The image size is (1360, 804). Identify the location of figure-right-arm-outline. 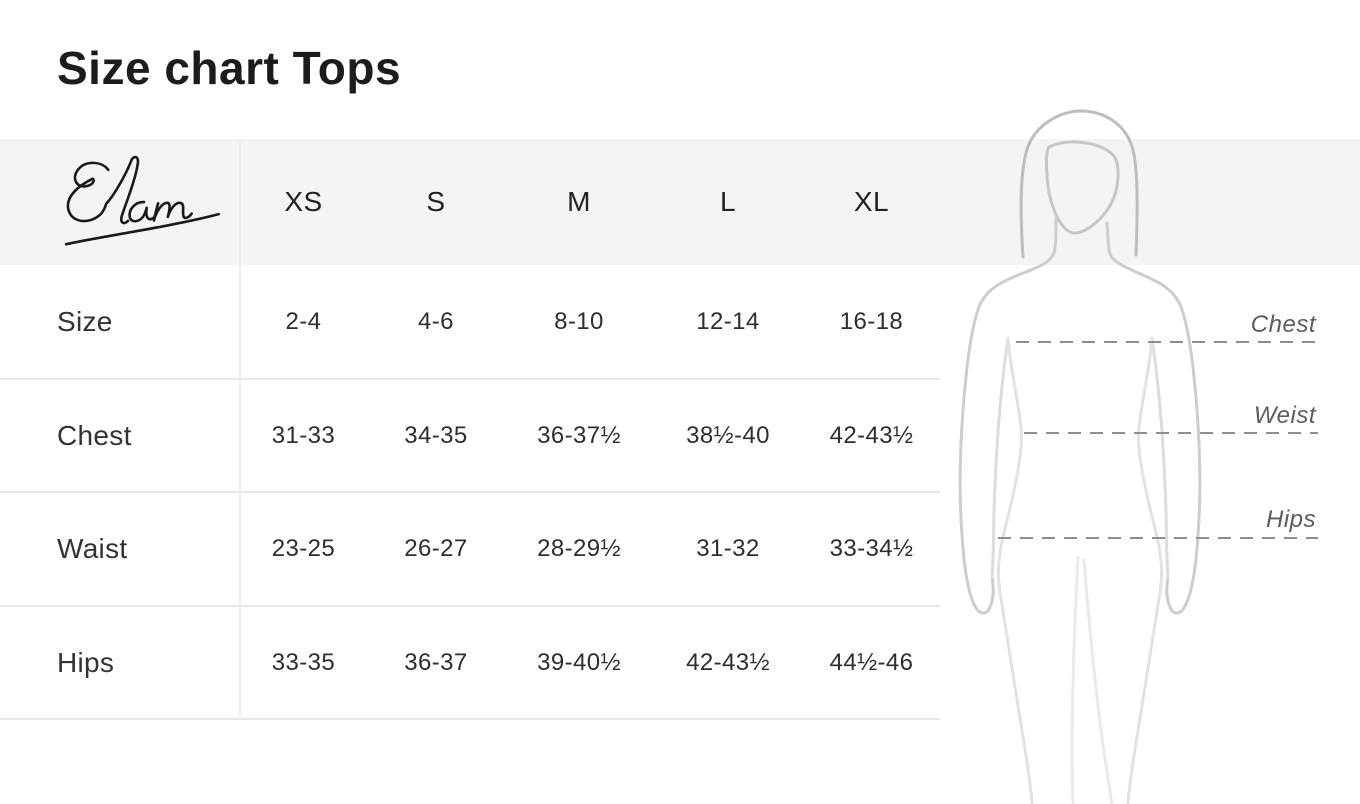
(1153, 418).